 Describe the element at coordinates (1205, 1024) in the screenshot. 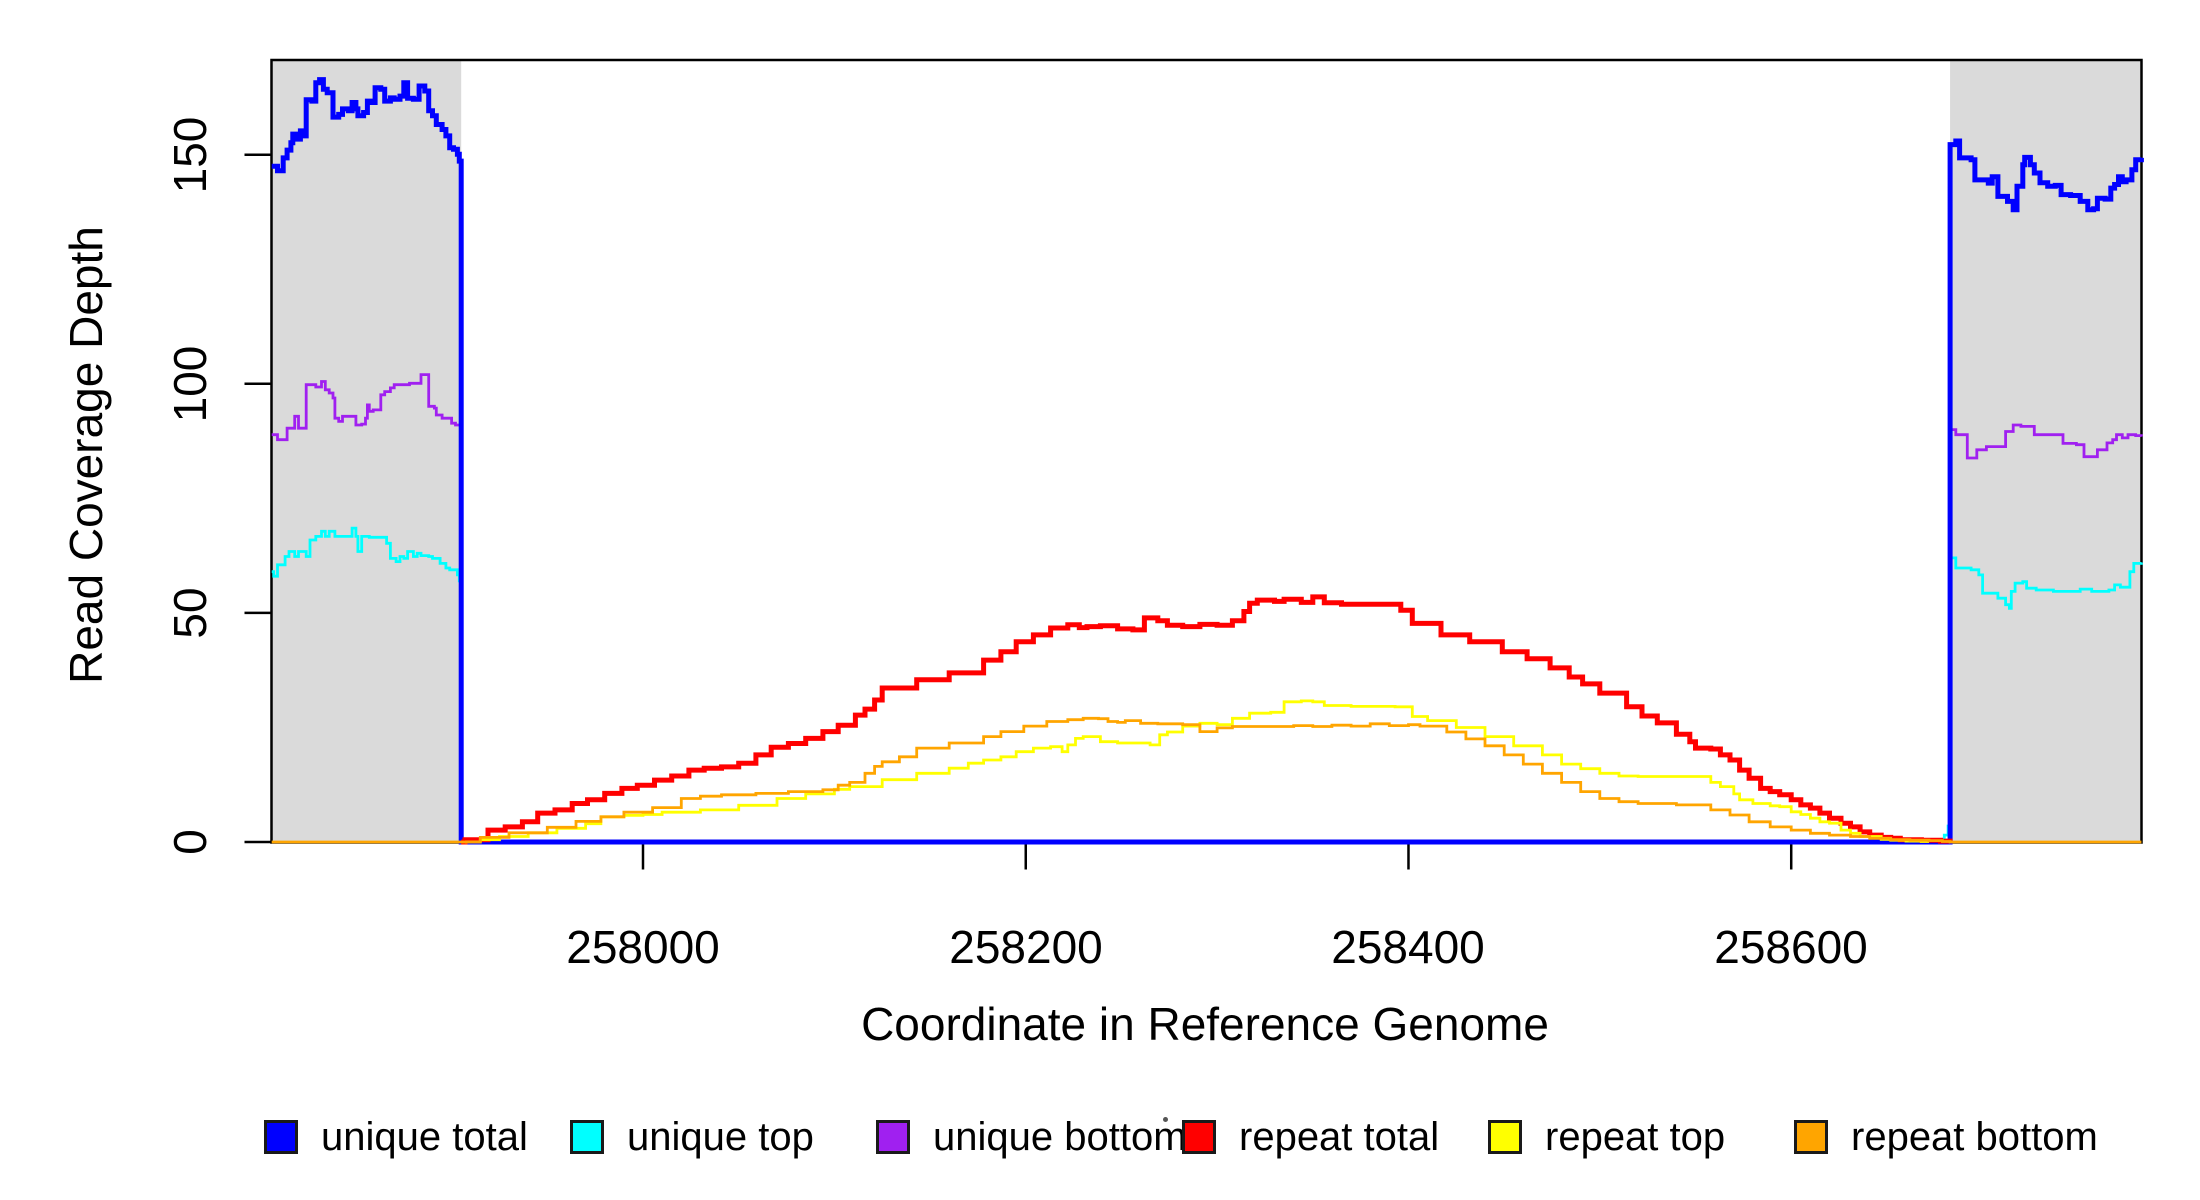

I see `x-axis-title: Coordinate in Reference Genome` at that location.